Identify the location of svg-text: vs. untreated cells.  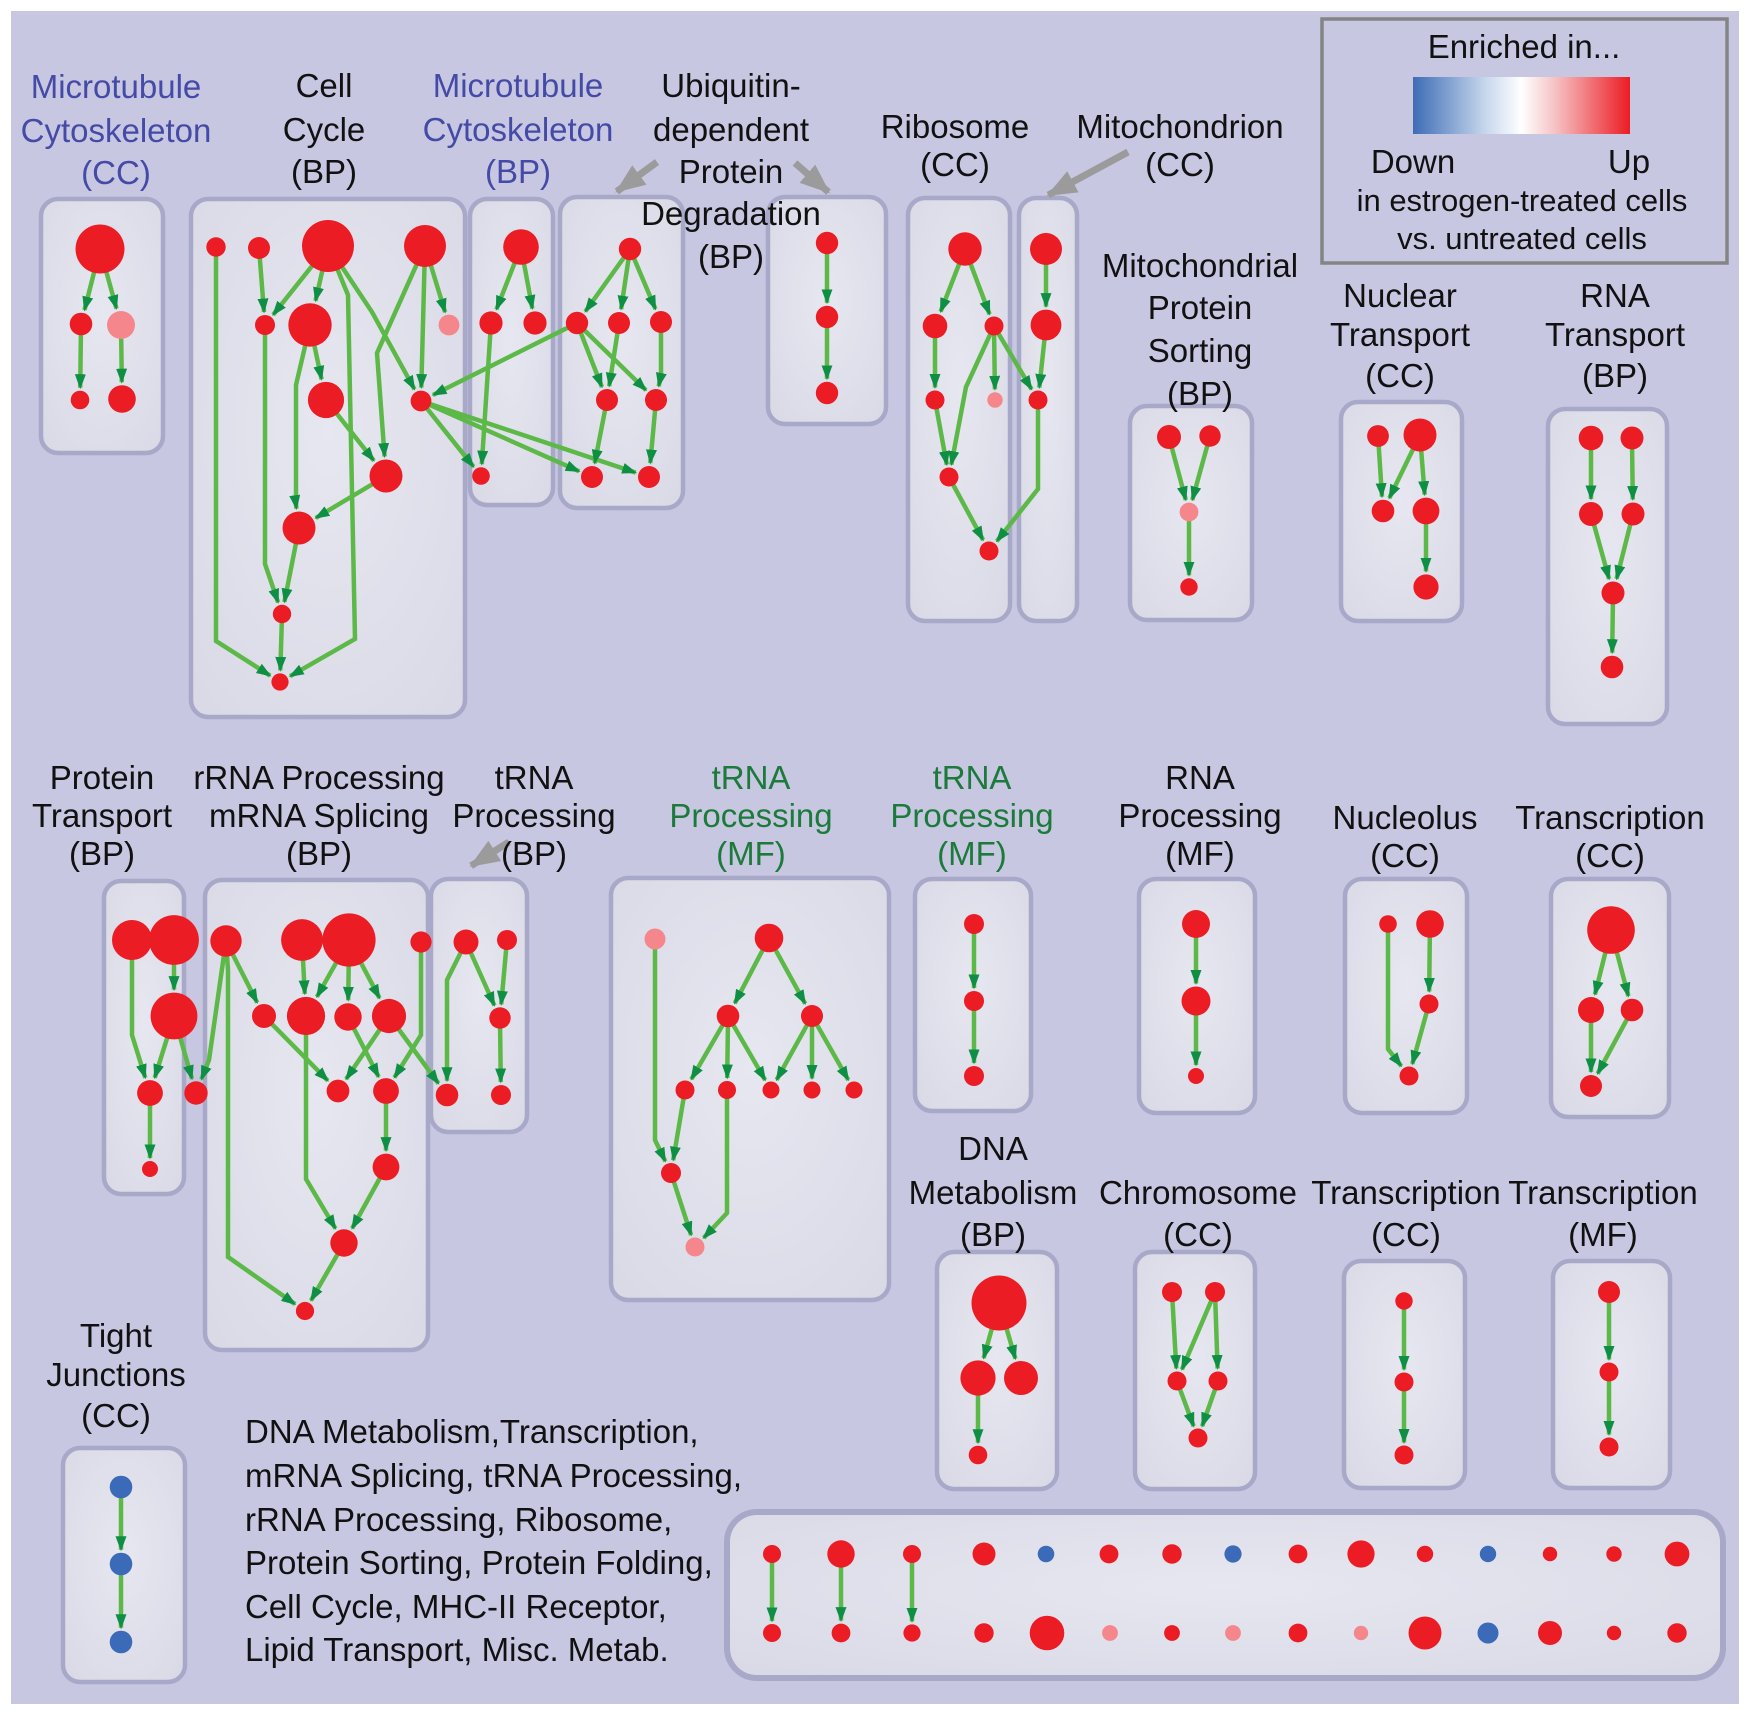
(1522, 238).